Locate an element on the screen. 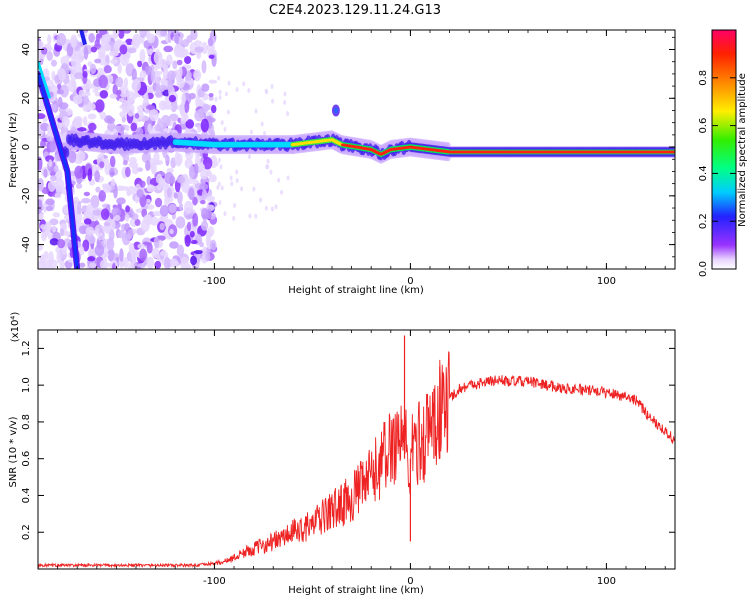 The height and width of the screenshot is (600, 750). colorbar-tick-label: 0.6 is located at coordinates (703, 126).